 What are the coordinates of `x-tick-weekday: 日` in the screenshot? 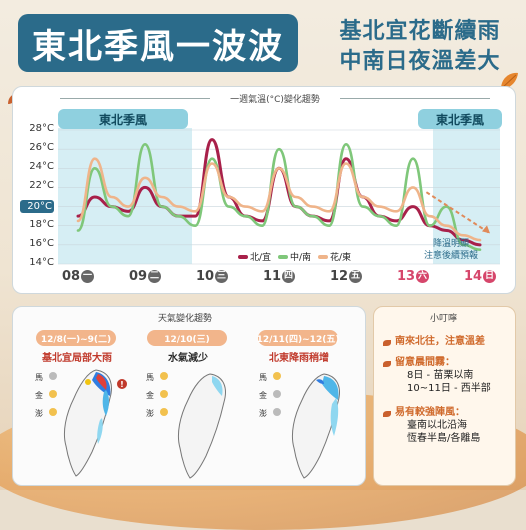 It's located at (490, 276).